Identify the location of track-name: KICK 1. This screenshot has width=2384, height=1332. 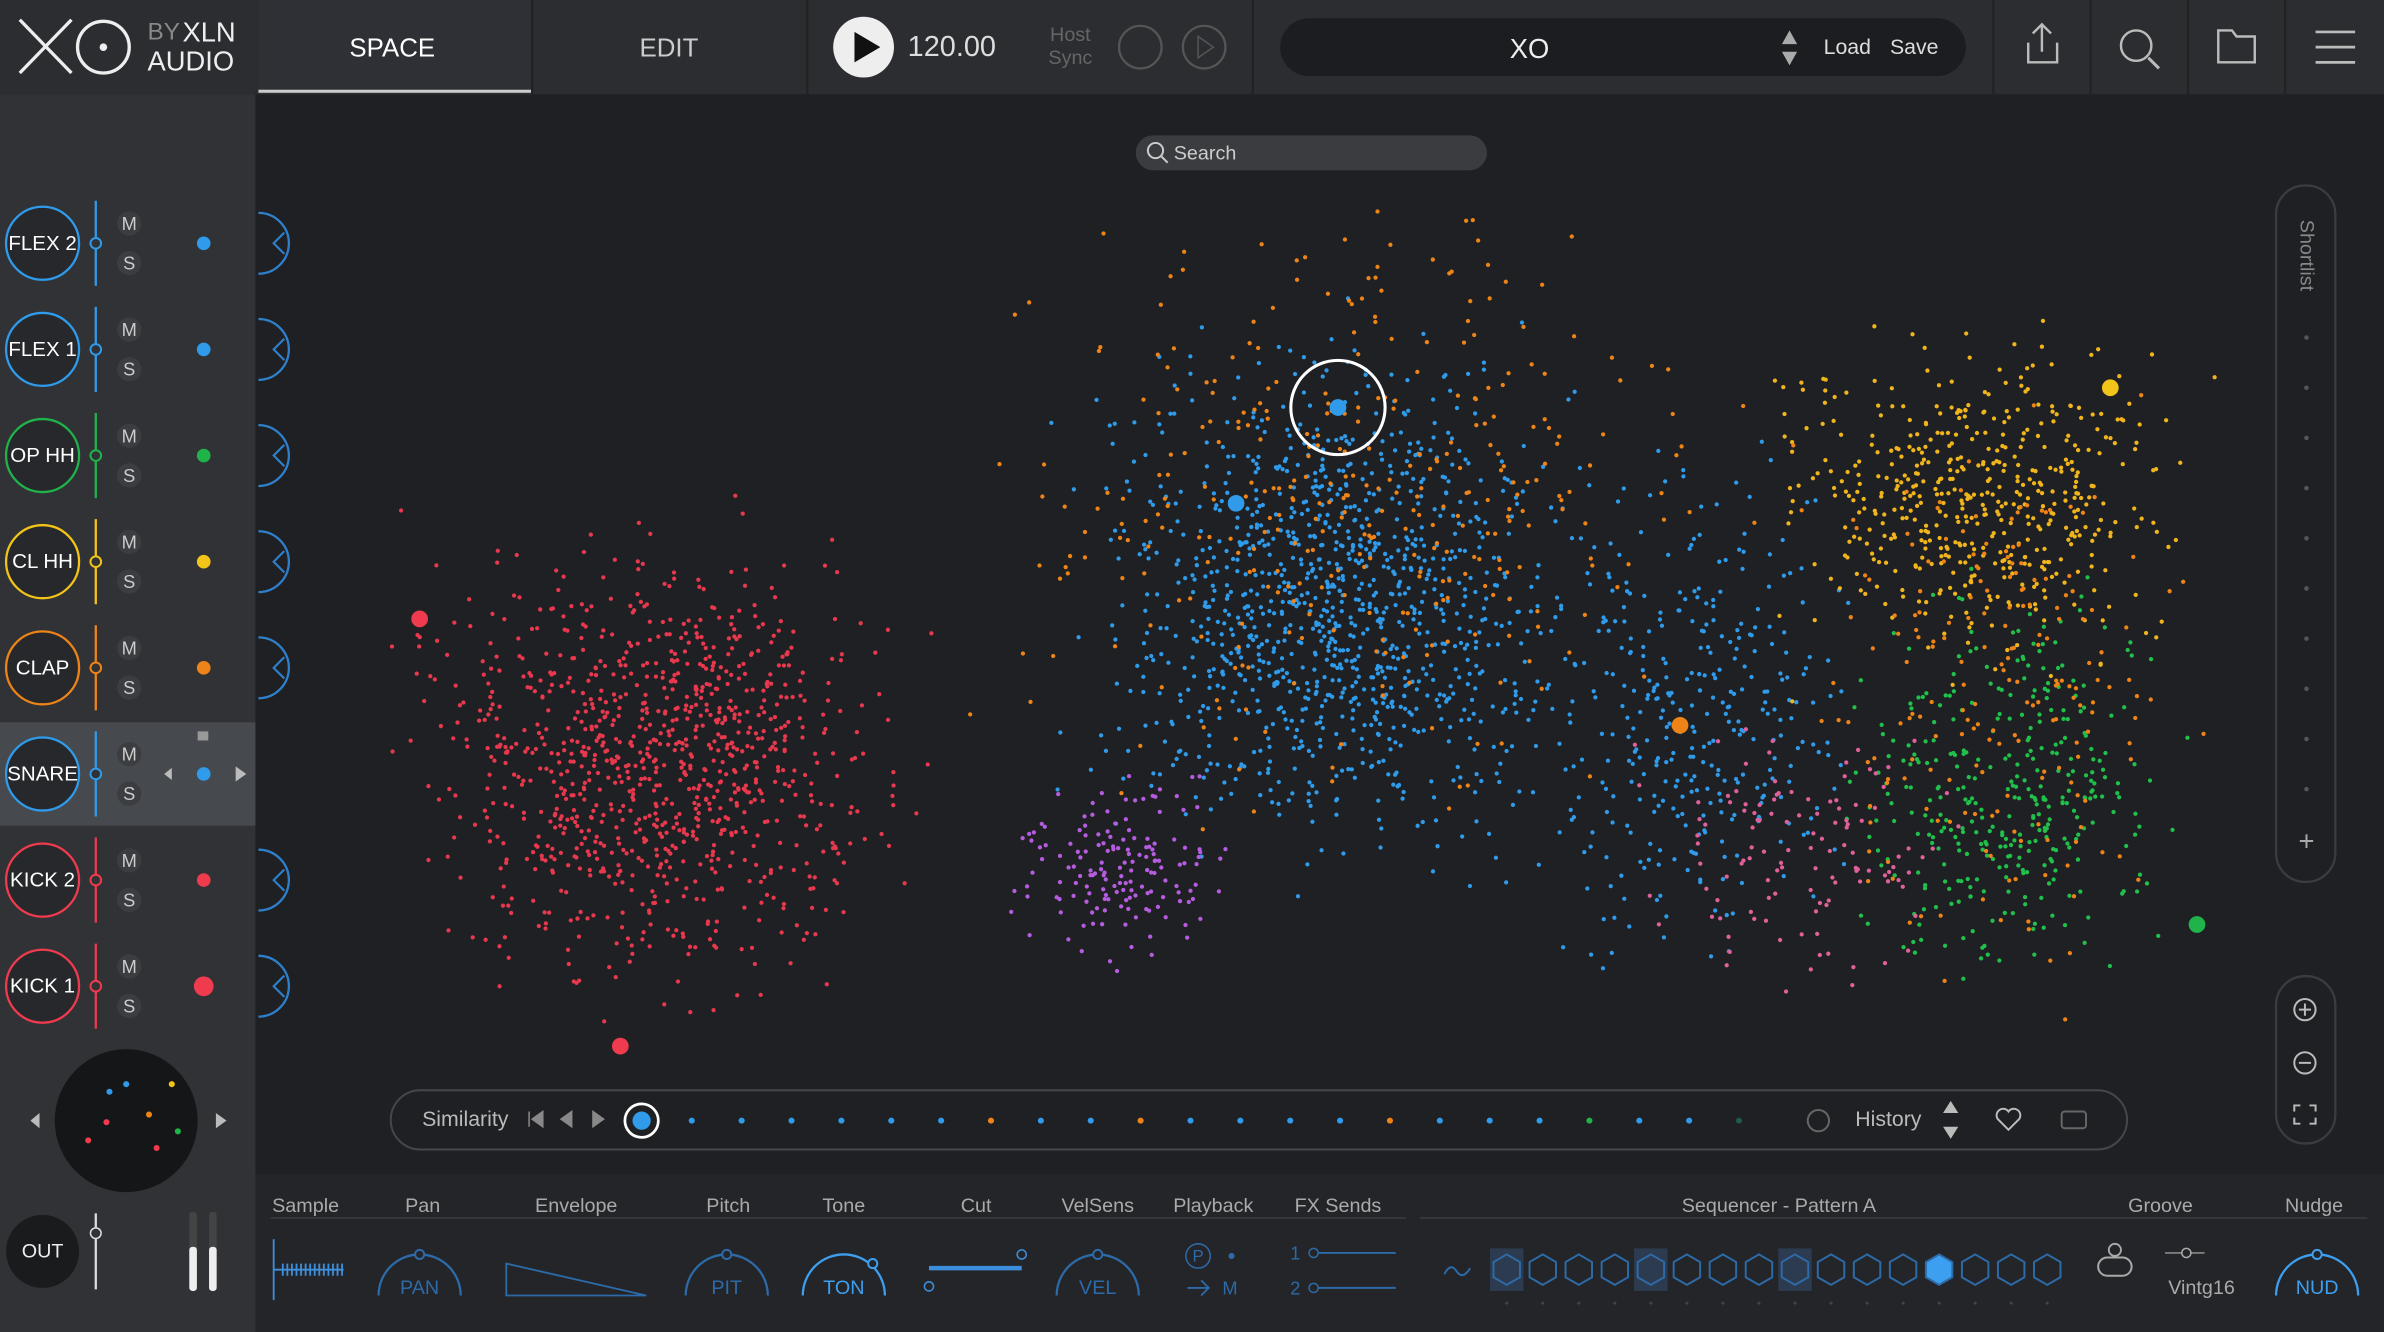
(42, 986).